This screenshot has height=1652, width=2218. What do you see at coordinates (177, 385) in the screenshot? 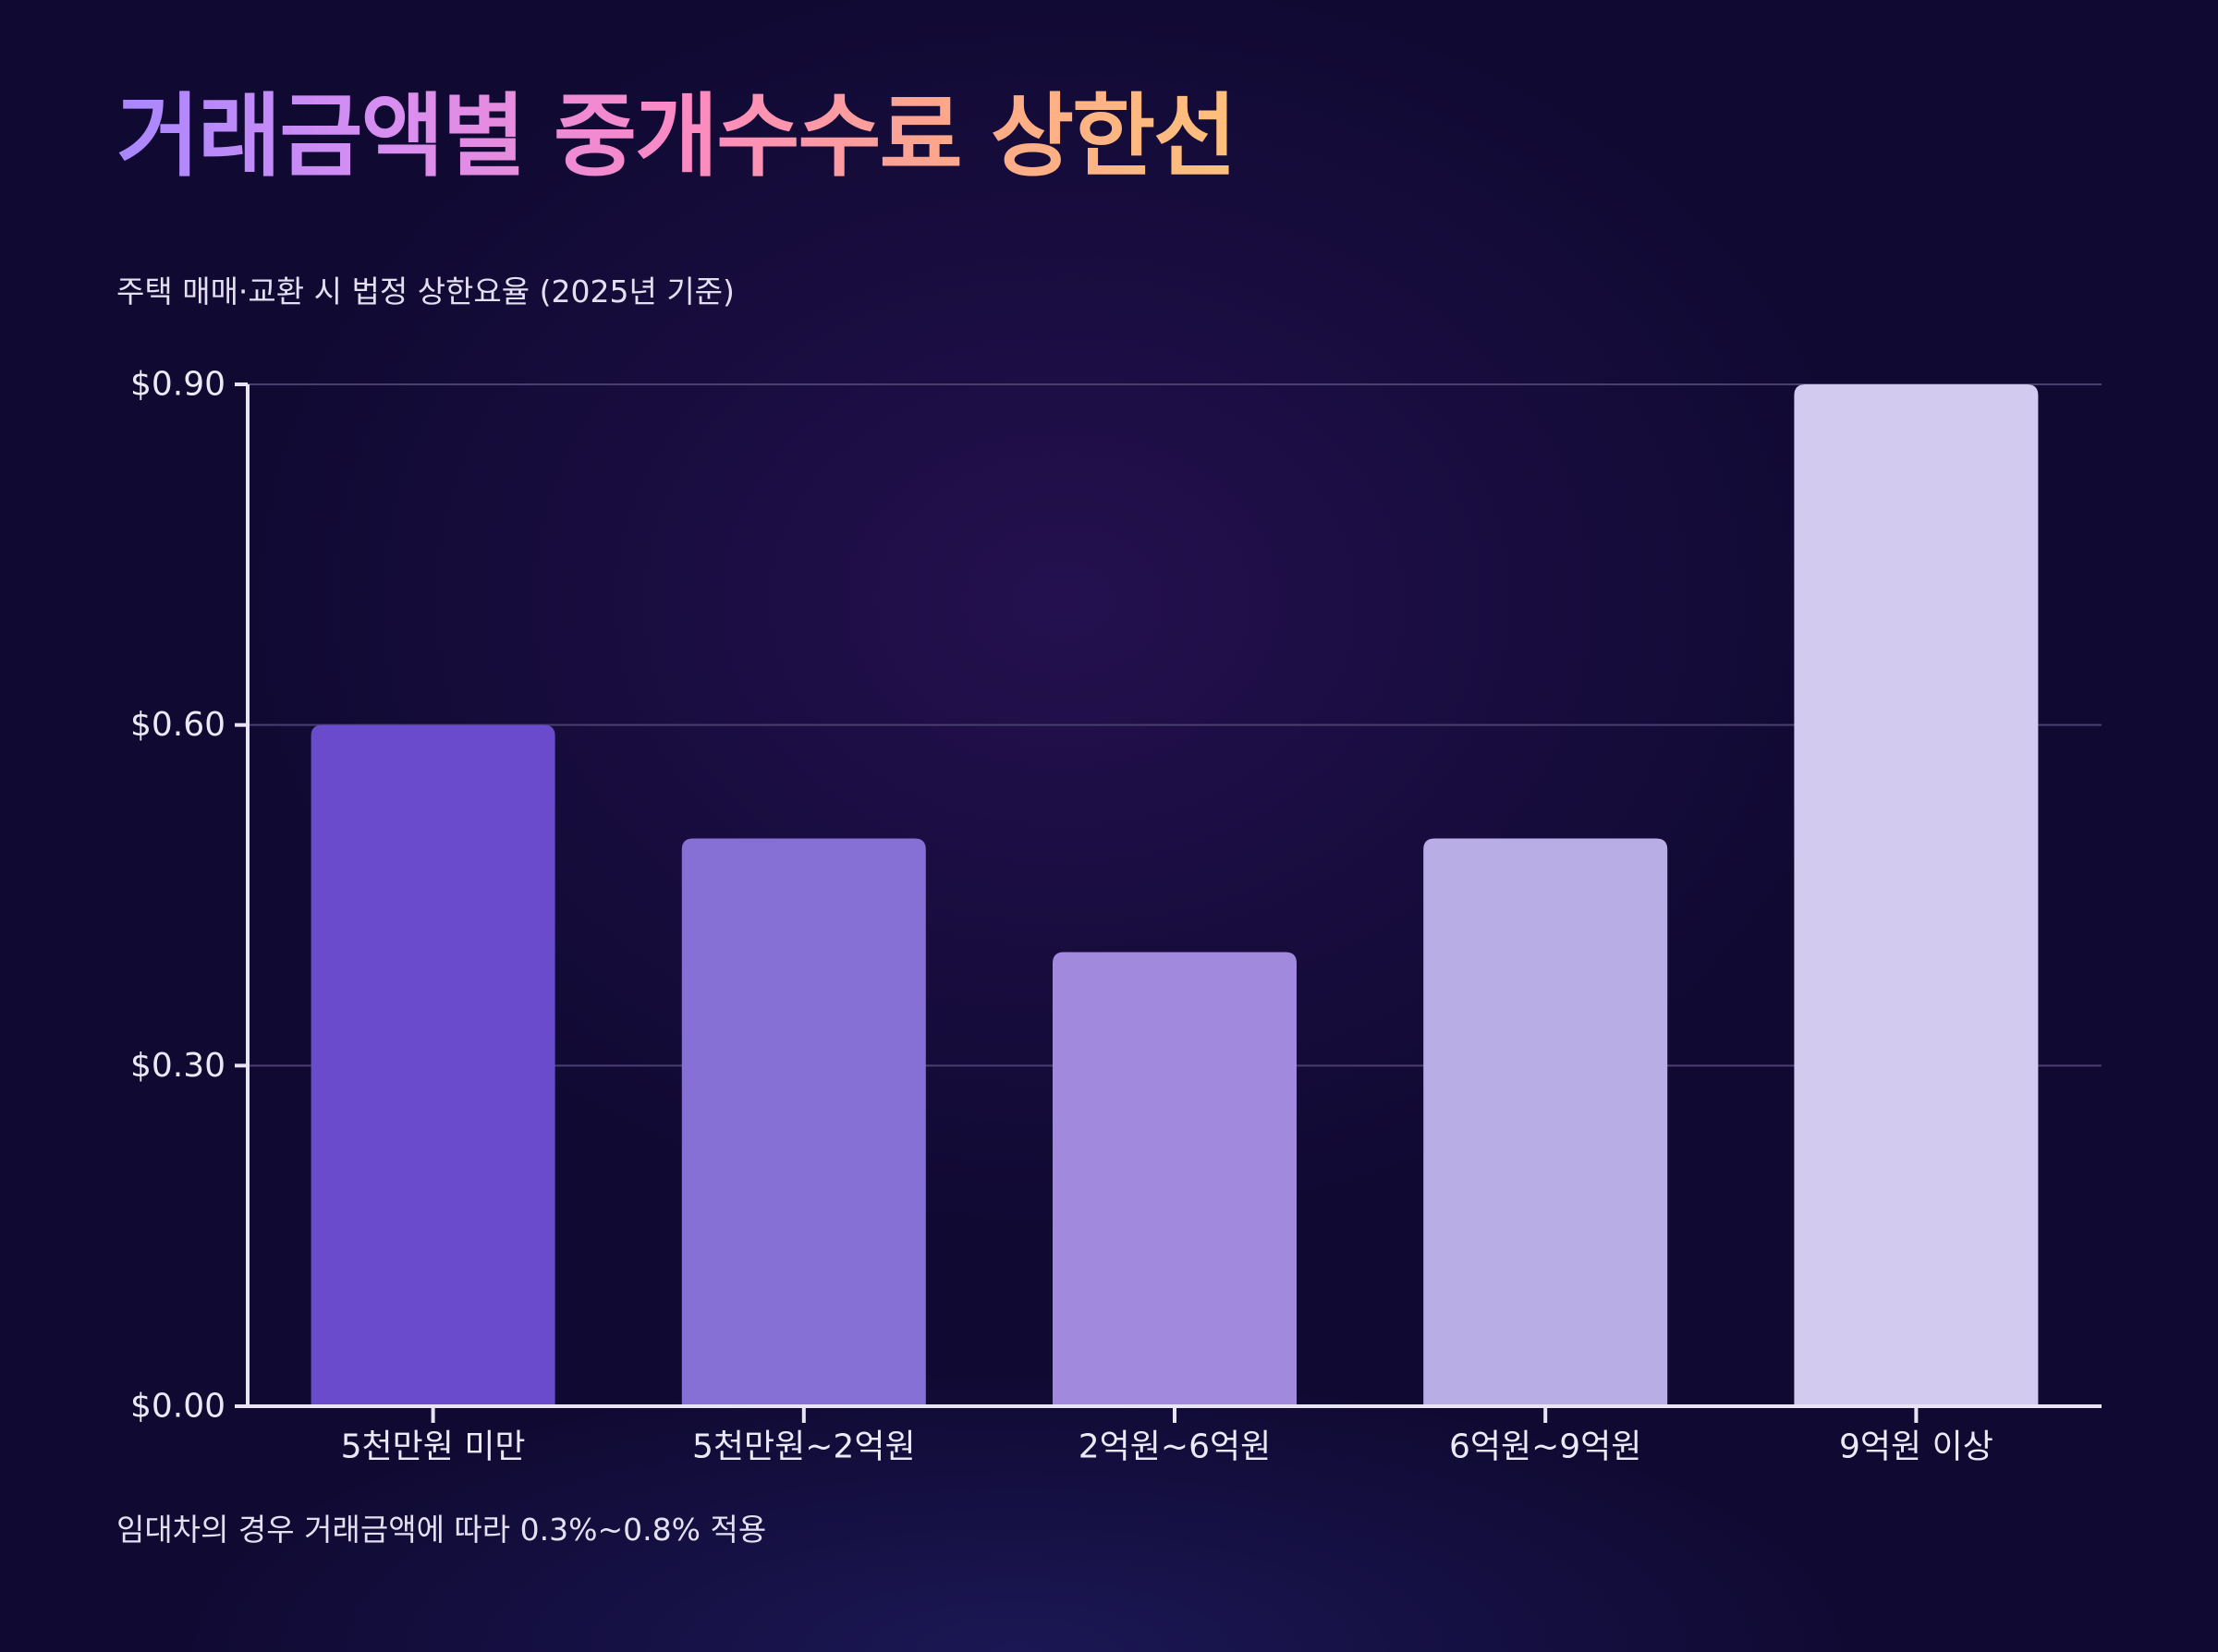
I see `y-tick-label: $0.90` at bounding box center [177, 385].